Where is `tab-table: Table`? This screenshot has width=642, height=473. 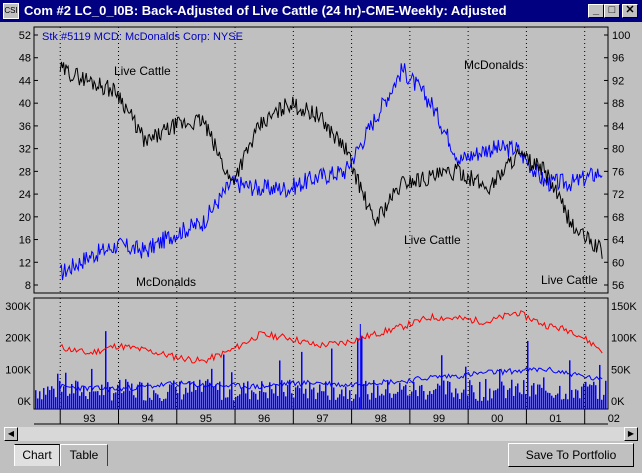 tab-table: Table is located at coordinates (84, 455).